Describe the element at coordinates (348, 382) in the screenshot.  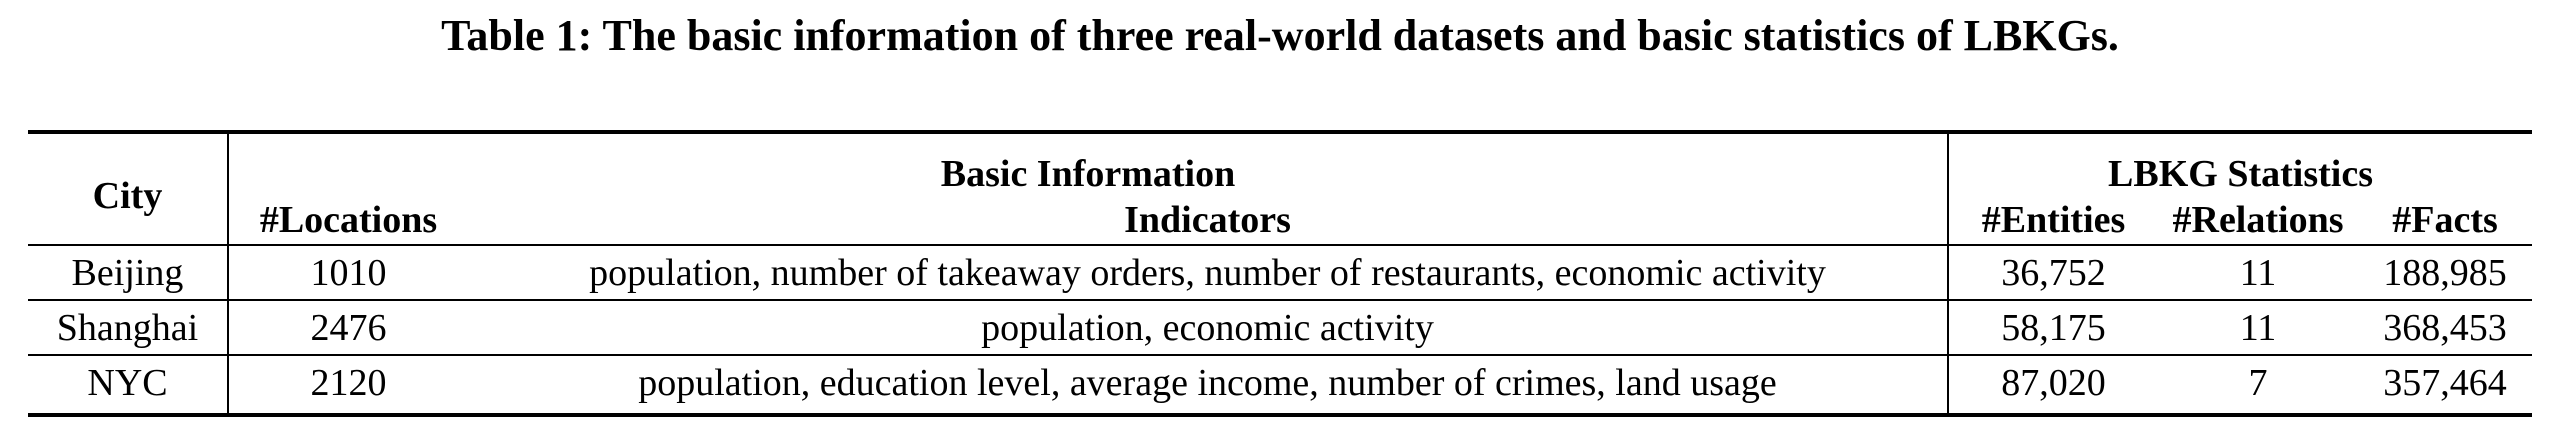
I see `cell-locations: 2120` at that location.